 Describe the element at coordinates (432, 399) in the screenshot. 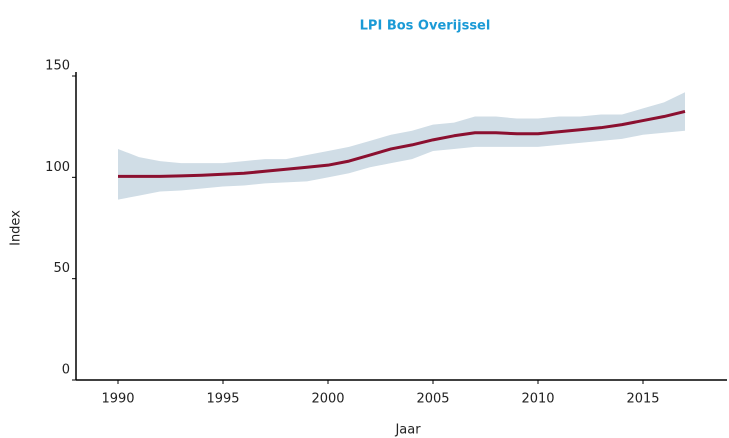

I see `x-tick-label: 2005` at that location.